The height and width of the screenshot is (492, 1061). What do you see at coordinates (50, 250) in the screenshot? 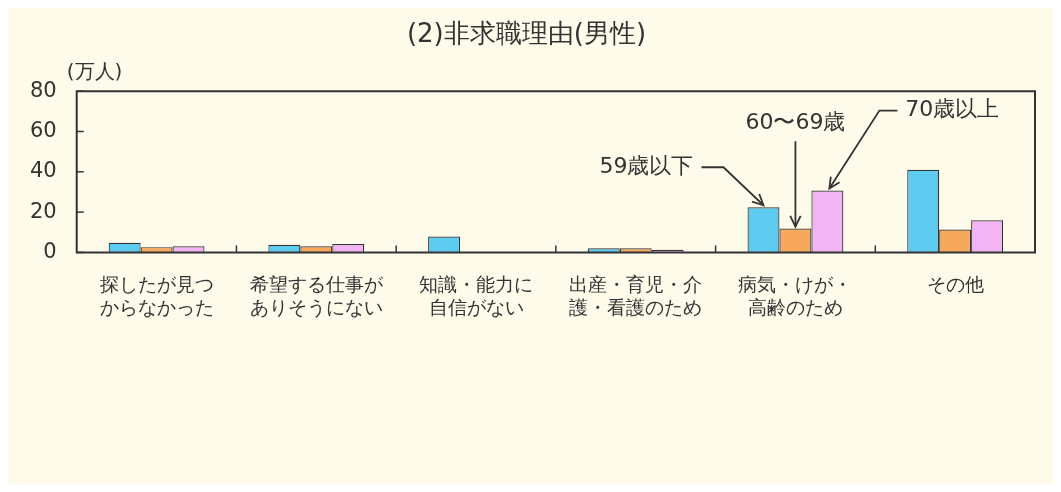
I see `y-tick-label: 0` at bounding box center [50, 250].